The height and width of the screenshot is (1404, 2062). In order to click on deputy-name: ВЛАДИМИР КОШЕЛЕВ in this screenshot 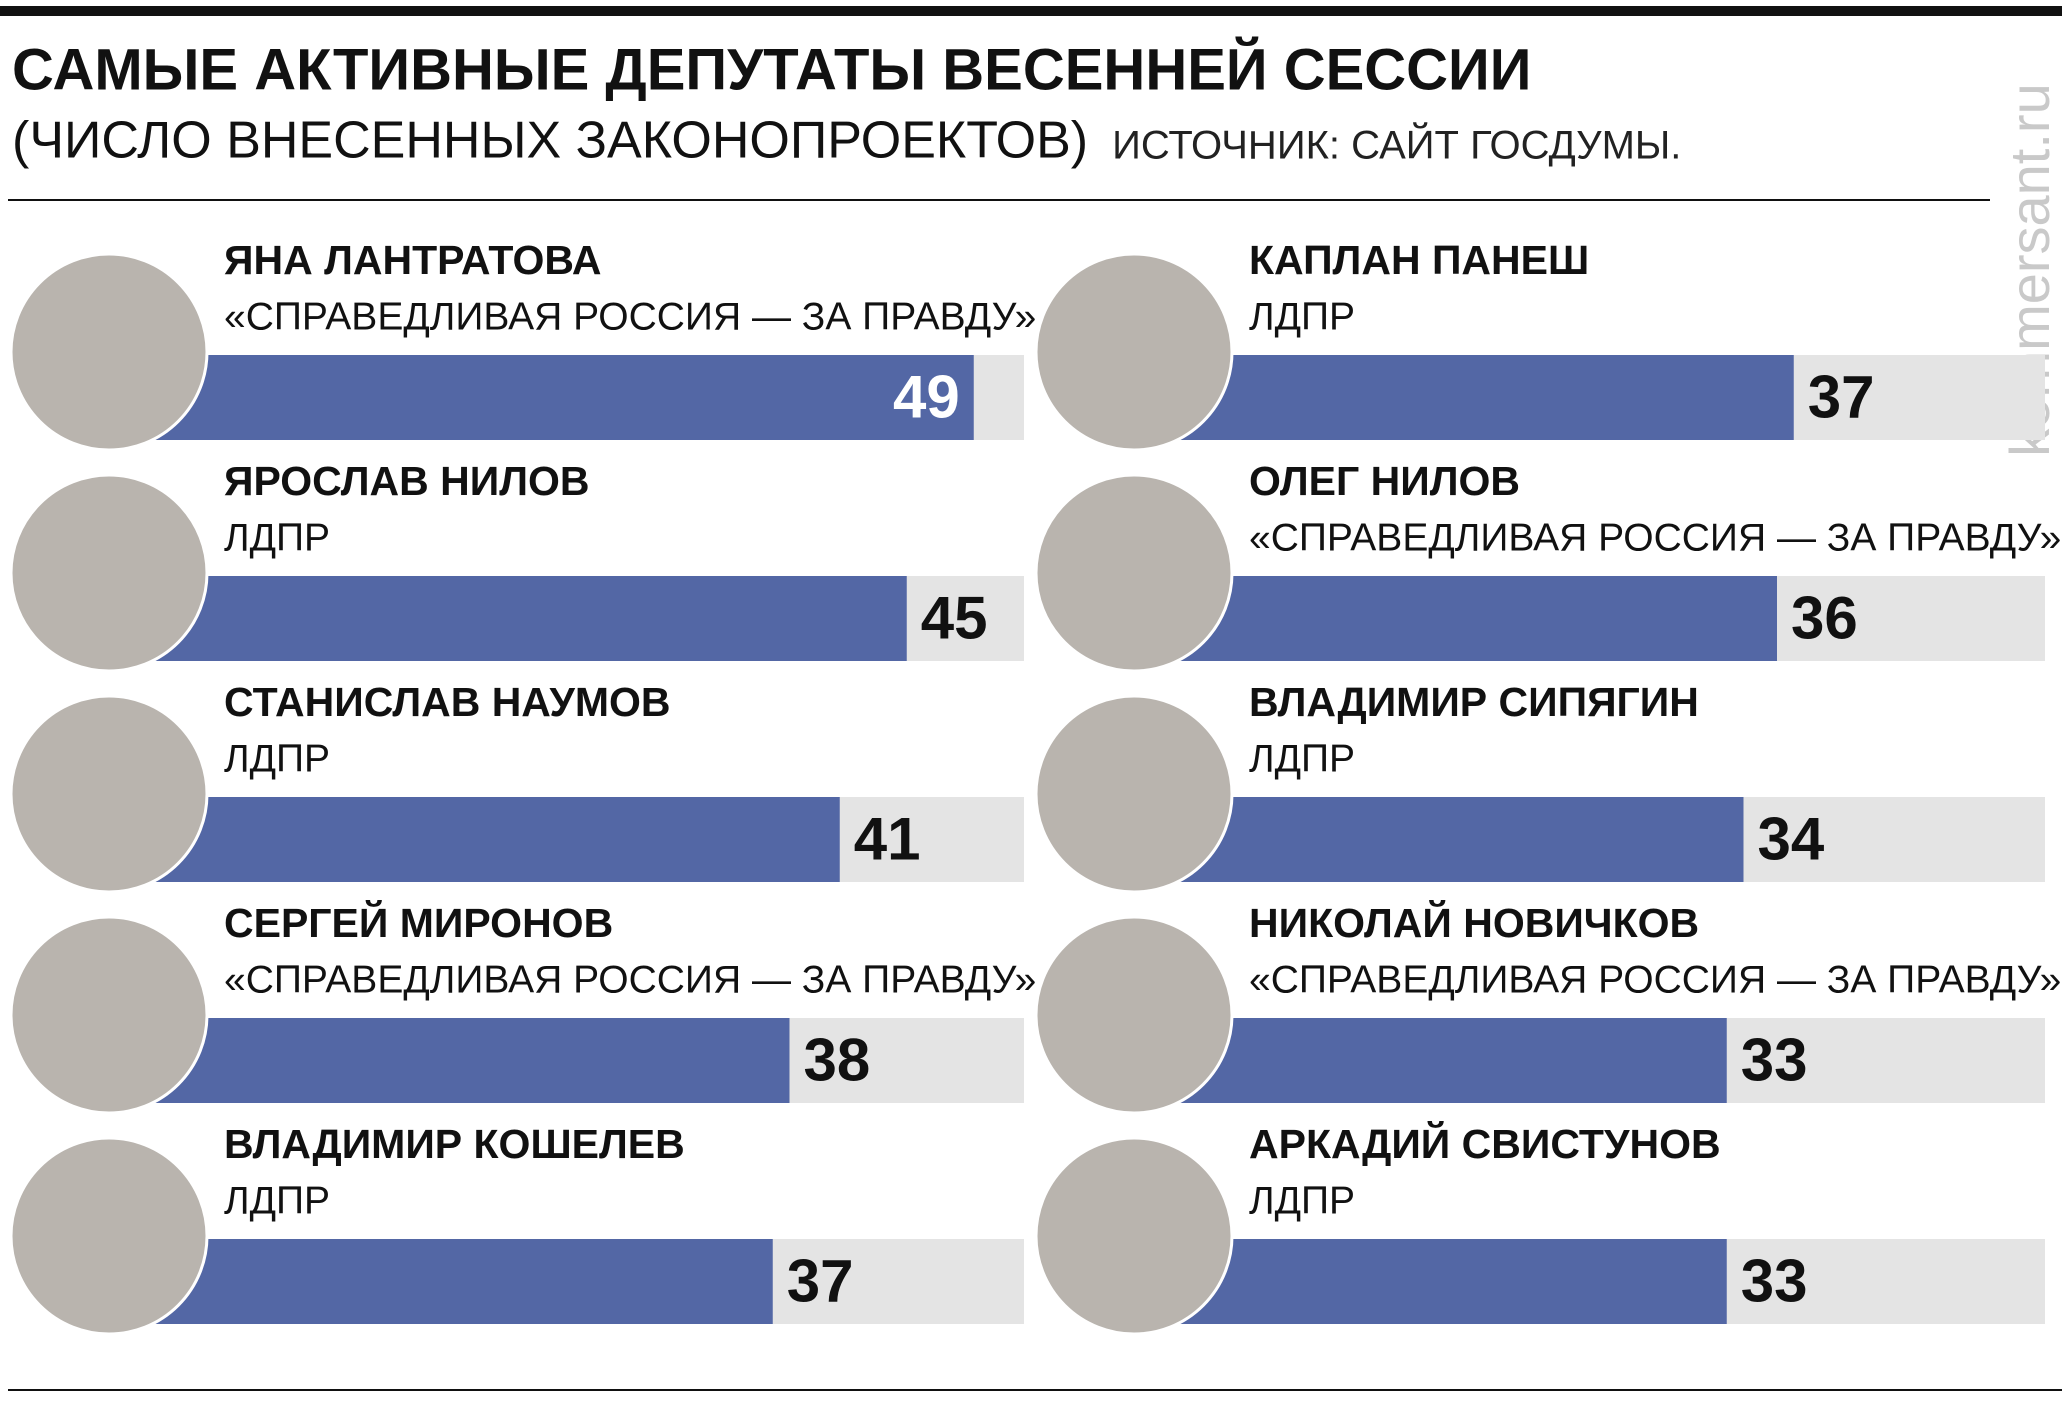, I will do `click(454, 1144)`.